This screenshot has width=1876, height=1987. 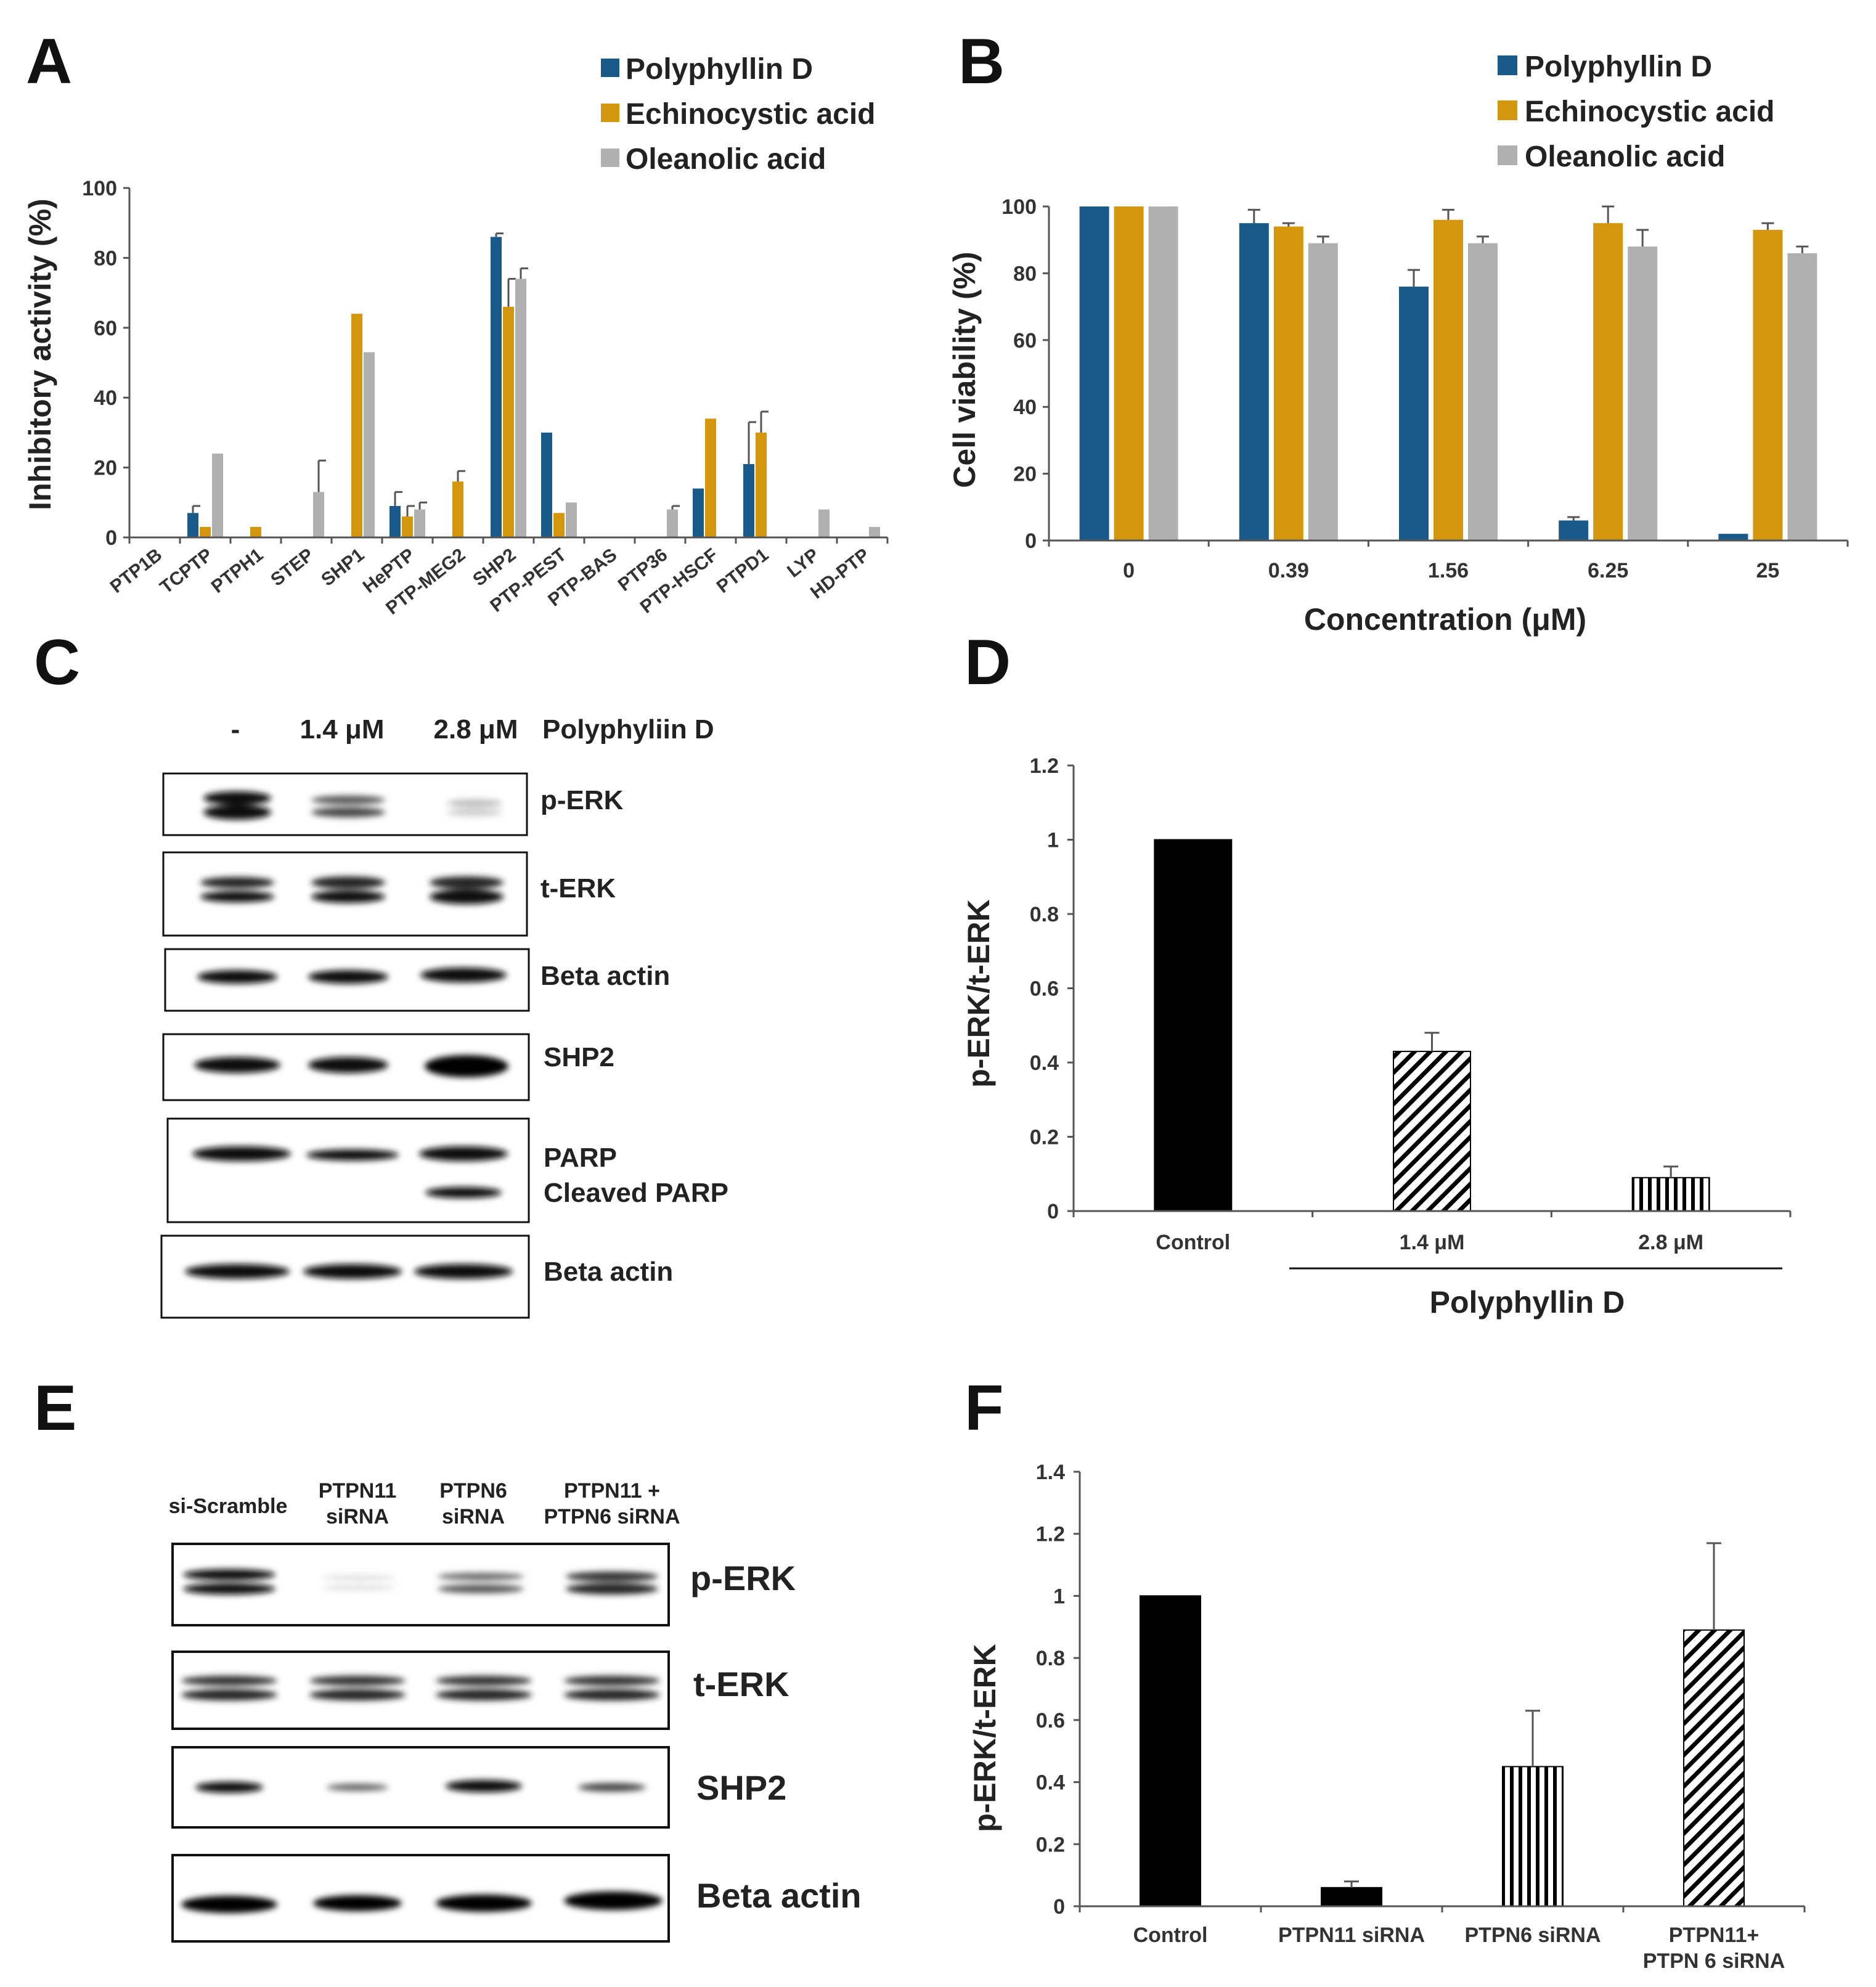 I want to click on blot-c-parp-box, so click(x=348, y=1170).